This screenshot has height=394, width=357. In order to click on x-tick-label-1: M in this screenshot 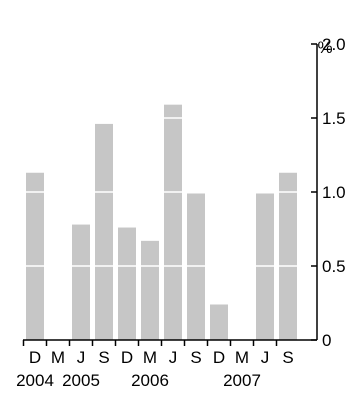, I will do `click(58, 357)`.